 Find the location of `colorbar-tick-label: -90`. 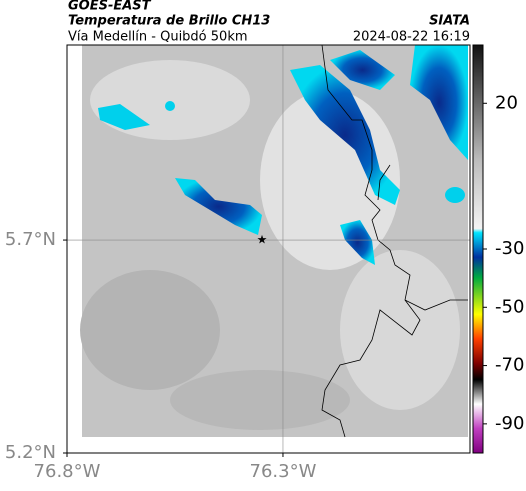

colorbar-tick-label: -90 is located at coordinates (509, 423).